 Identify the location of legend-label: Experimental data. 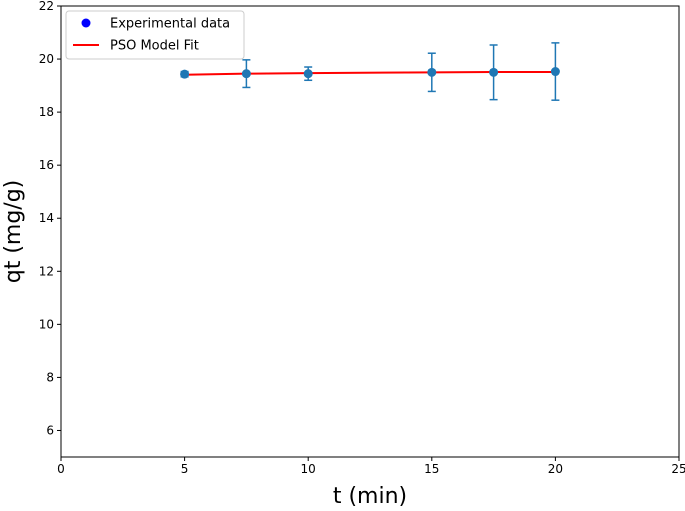
(170, 24).